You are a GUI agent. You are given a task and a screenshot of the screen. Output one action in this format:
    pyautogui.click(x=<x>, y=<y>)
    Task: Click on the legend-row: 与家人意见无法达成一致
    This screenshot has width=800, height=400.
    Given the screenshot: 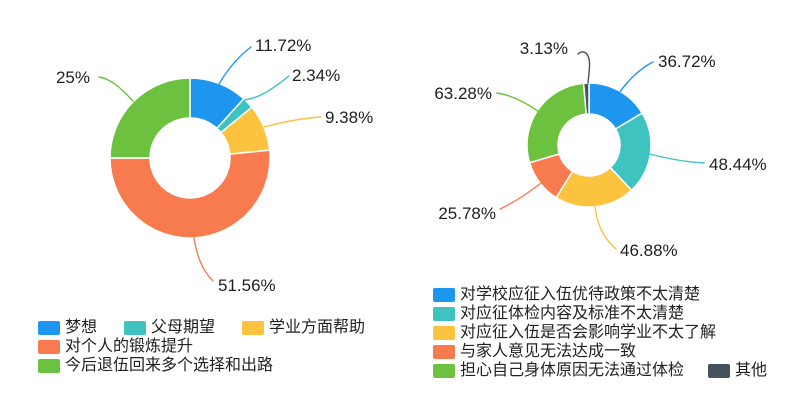 What is the action you would take?
    pyautogui.click(x=600, y=352)
    